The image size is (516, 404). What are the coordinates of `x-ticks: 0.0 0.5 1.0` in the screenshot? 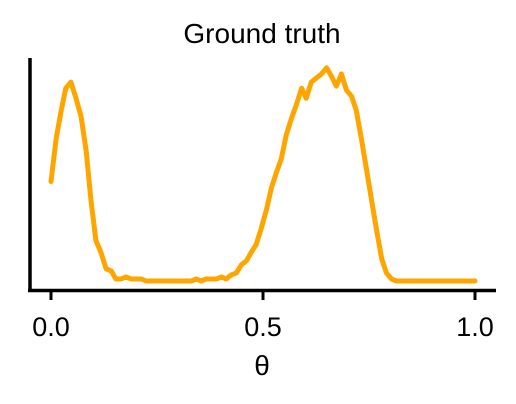 It's located at (263, 317).